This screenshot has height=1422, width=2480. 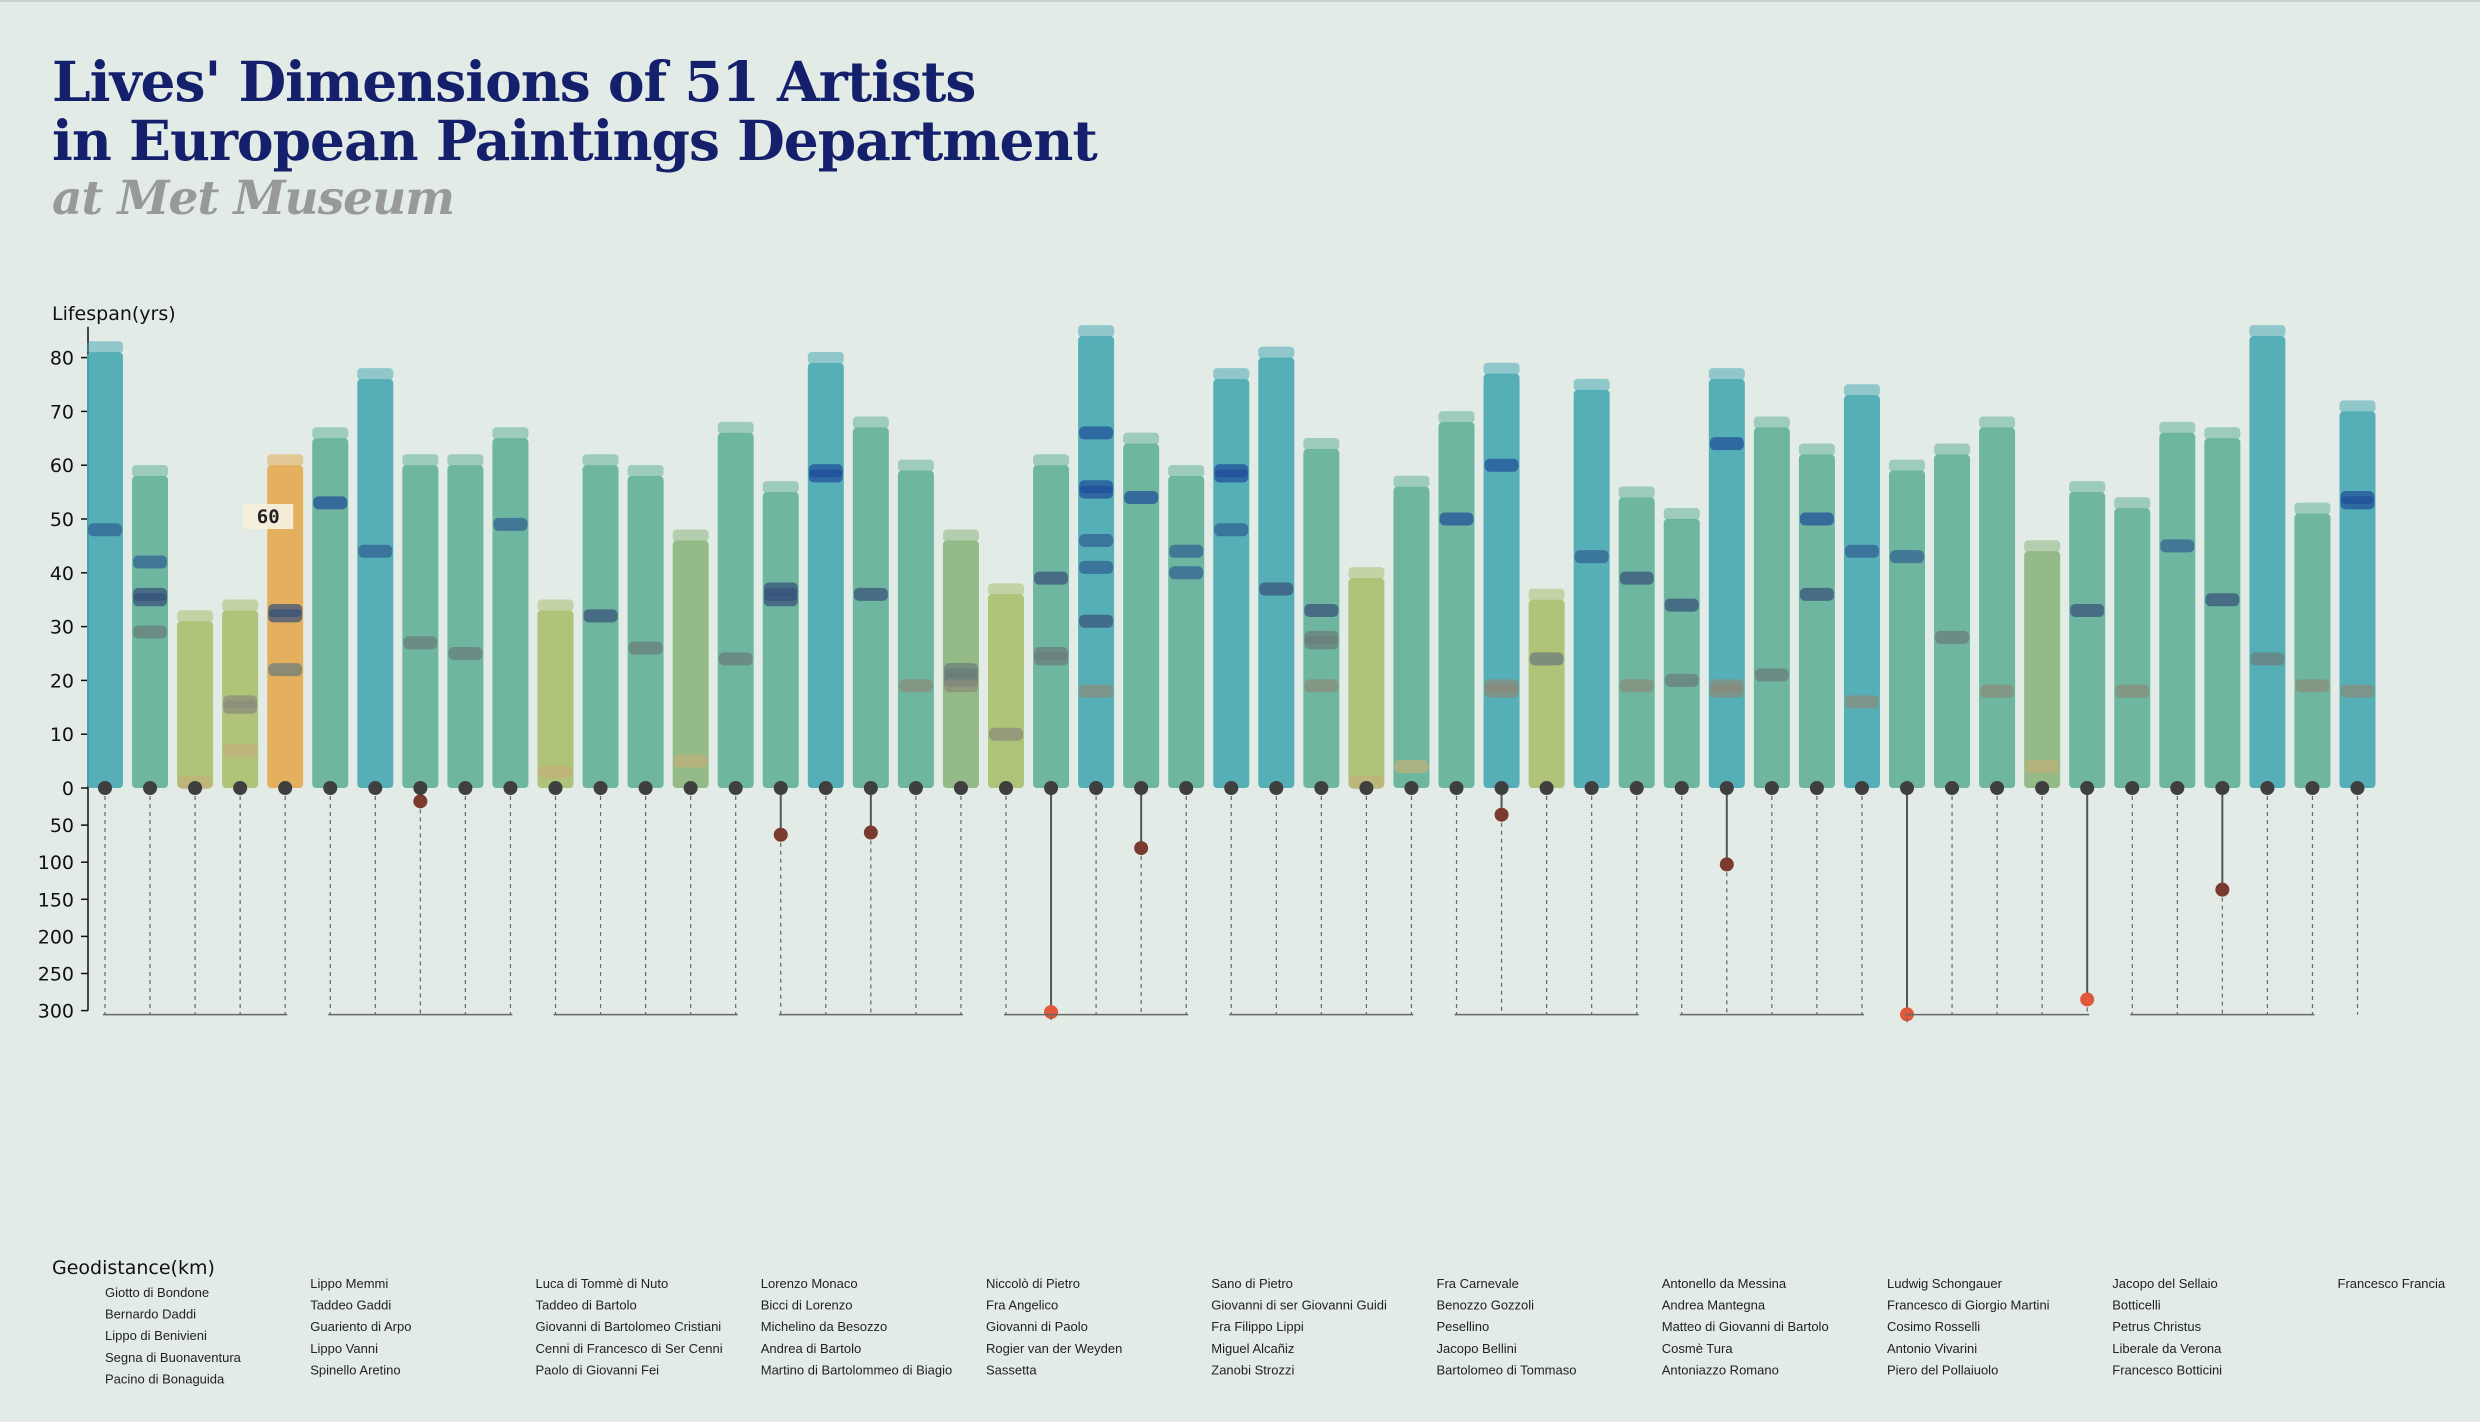 I want to click on artist-name: Andrea Mantegna, so click(x=1714, y=1305).